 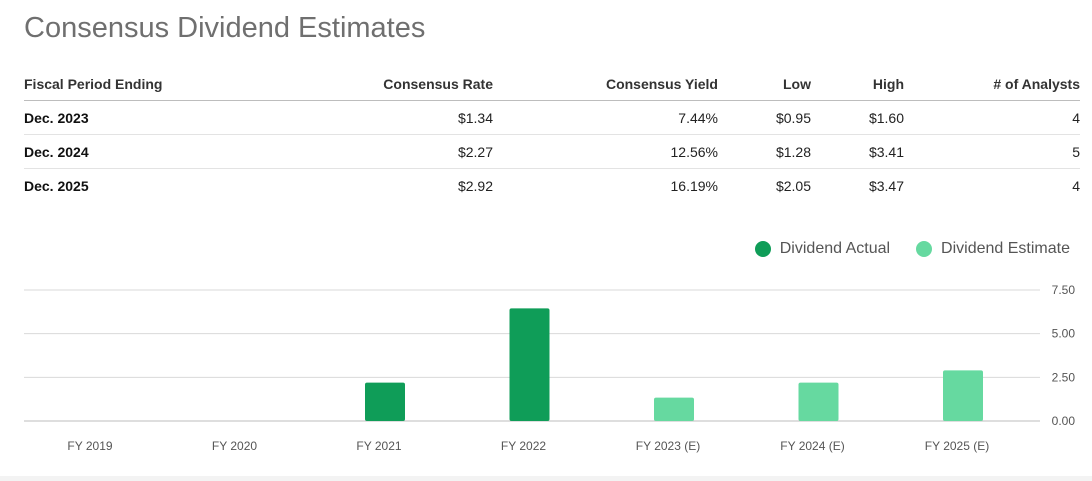 What do you see at coordinates (992, 151) in the screenshot?
I see `table-cell-analysts: 5` at bounding box center [992, 151].